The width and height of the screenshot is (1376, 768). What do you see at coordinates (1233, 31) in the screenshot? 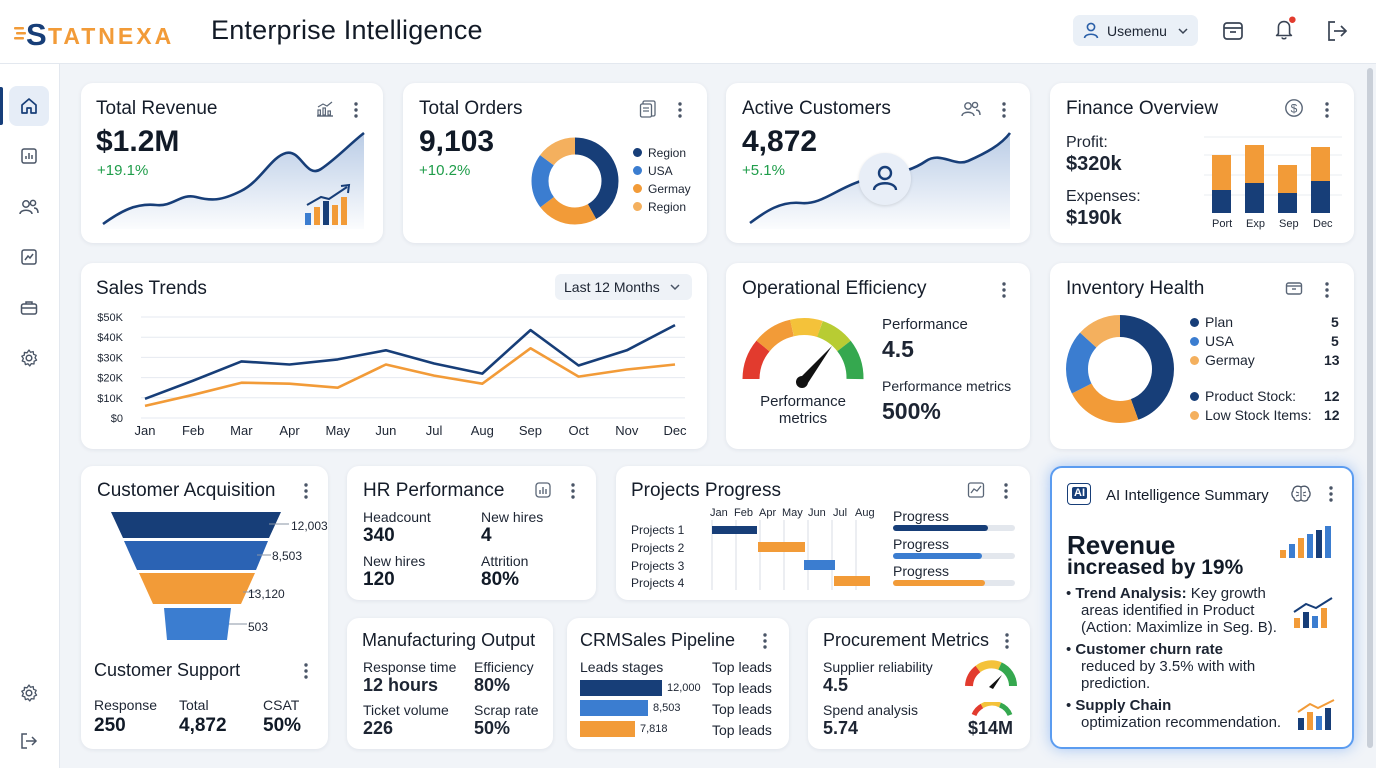
I see `calendar-icon` at bounding box center [1233, 31].